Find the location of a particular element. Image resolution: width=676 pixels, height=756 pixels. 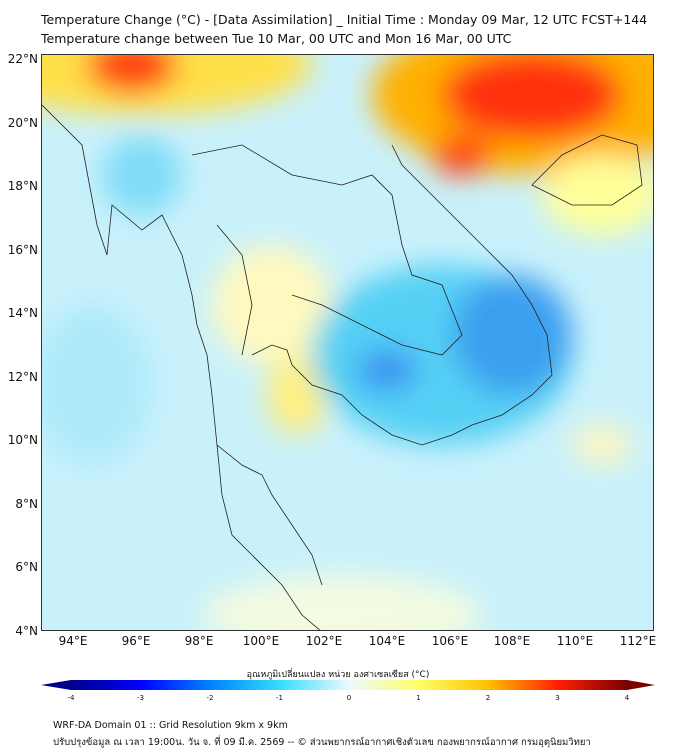

colorbar-tick: 4 is located at coordinates (627, 698).